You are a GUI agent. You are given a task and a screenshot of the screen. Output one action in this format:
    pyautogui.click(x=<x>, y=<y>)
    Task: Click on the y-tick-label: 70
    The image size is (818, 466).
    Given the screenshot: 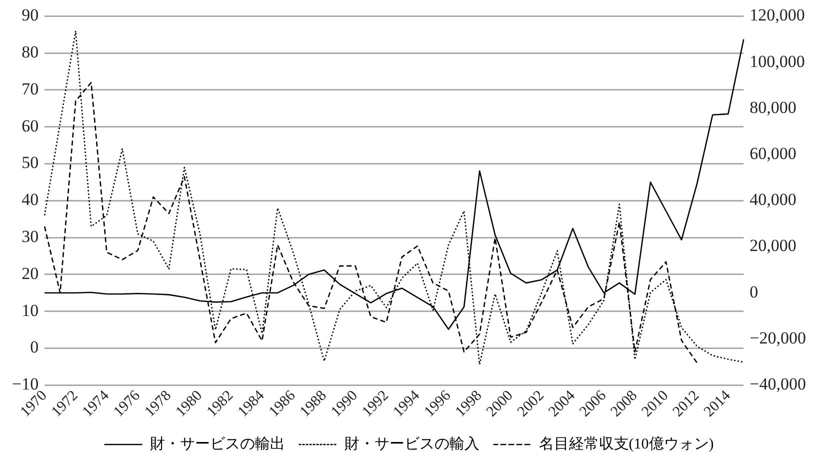 What is the action you would take?
    pyautogui.click(x=30, y=88)
    